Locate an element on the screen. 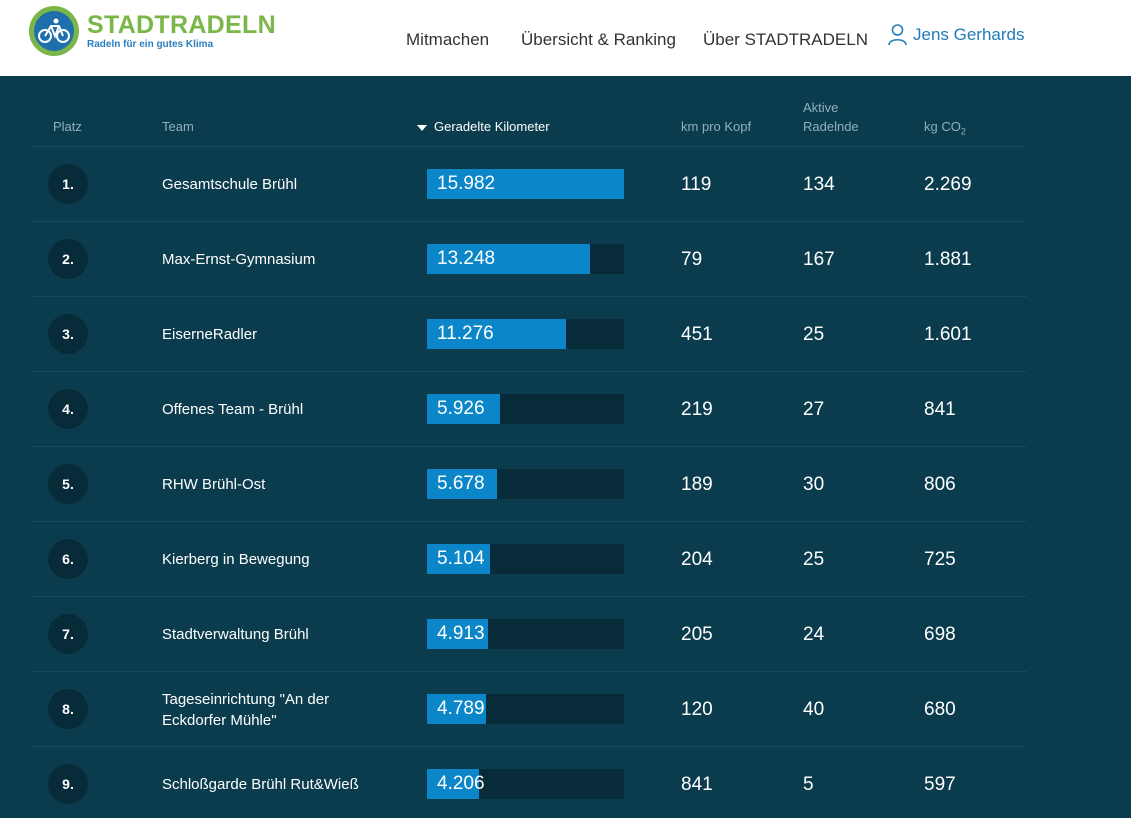 The image size is (1131, 818). co2-saved: 698 is located at coordinates (940, 634).